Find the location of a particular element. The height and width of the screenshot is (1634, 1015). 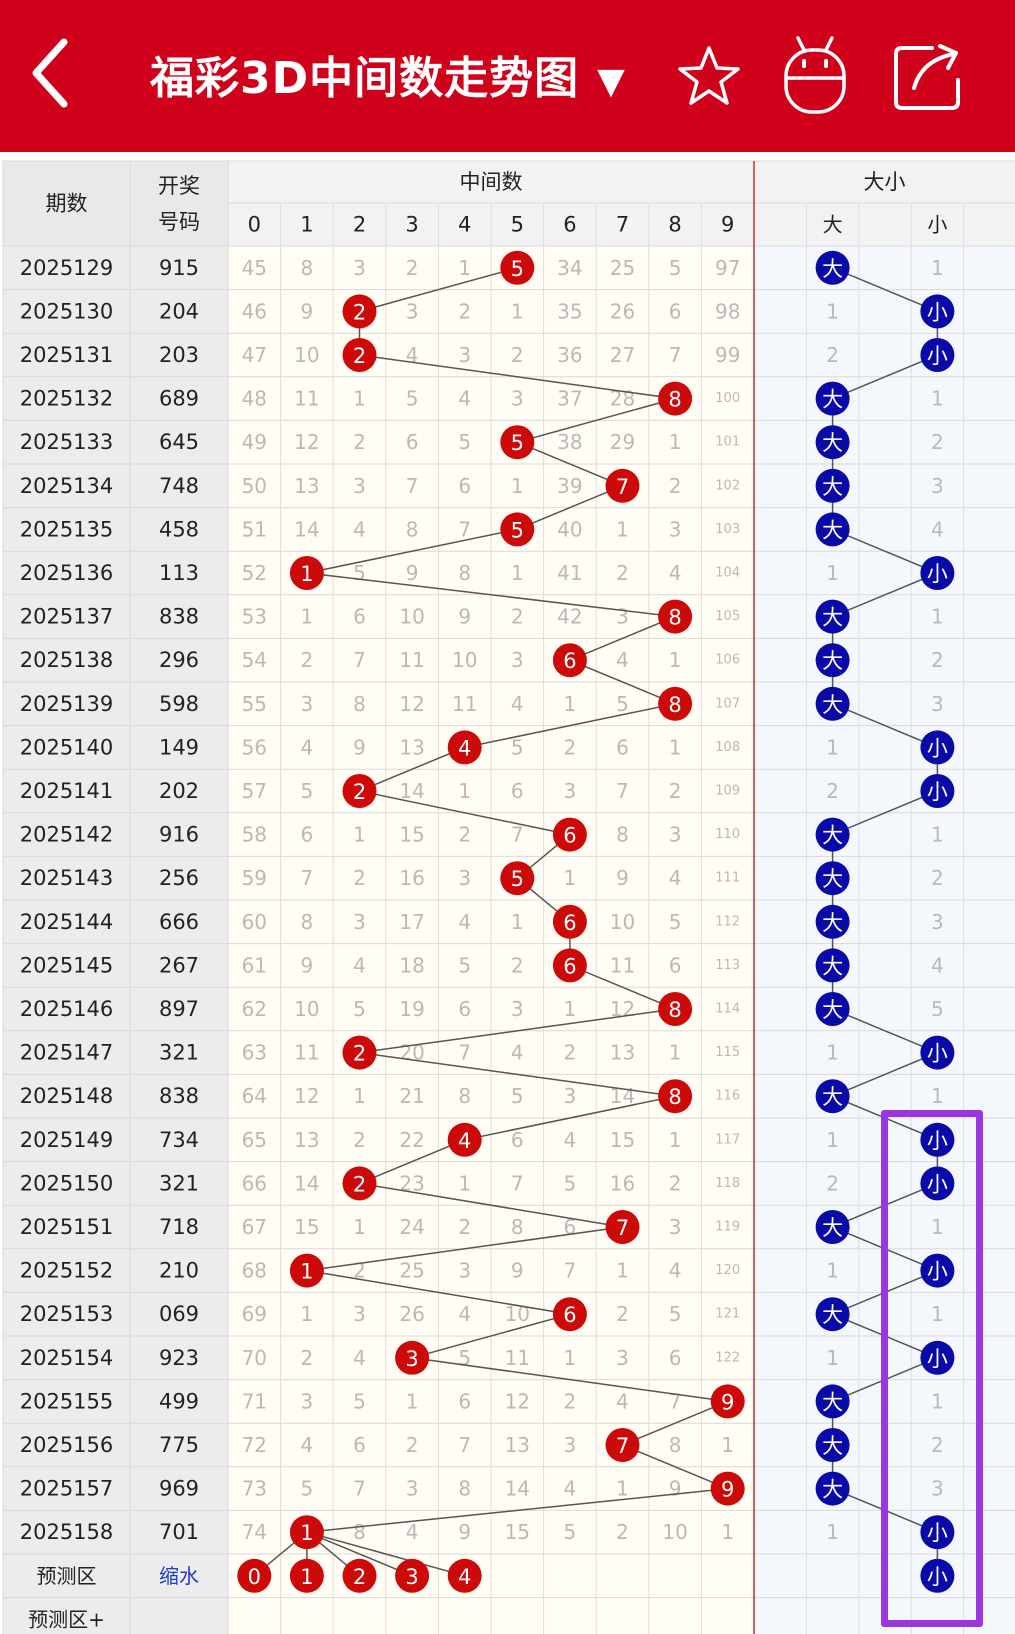

omission-cell: 103 is located at coordinates (727, 529).